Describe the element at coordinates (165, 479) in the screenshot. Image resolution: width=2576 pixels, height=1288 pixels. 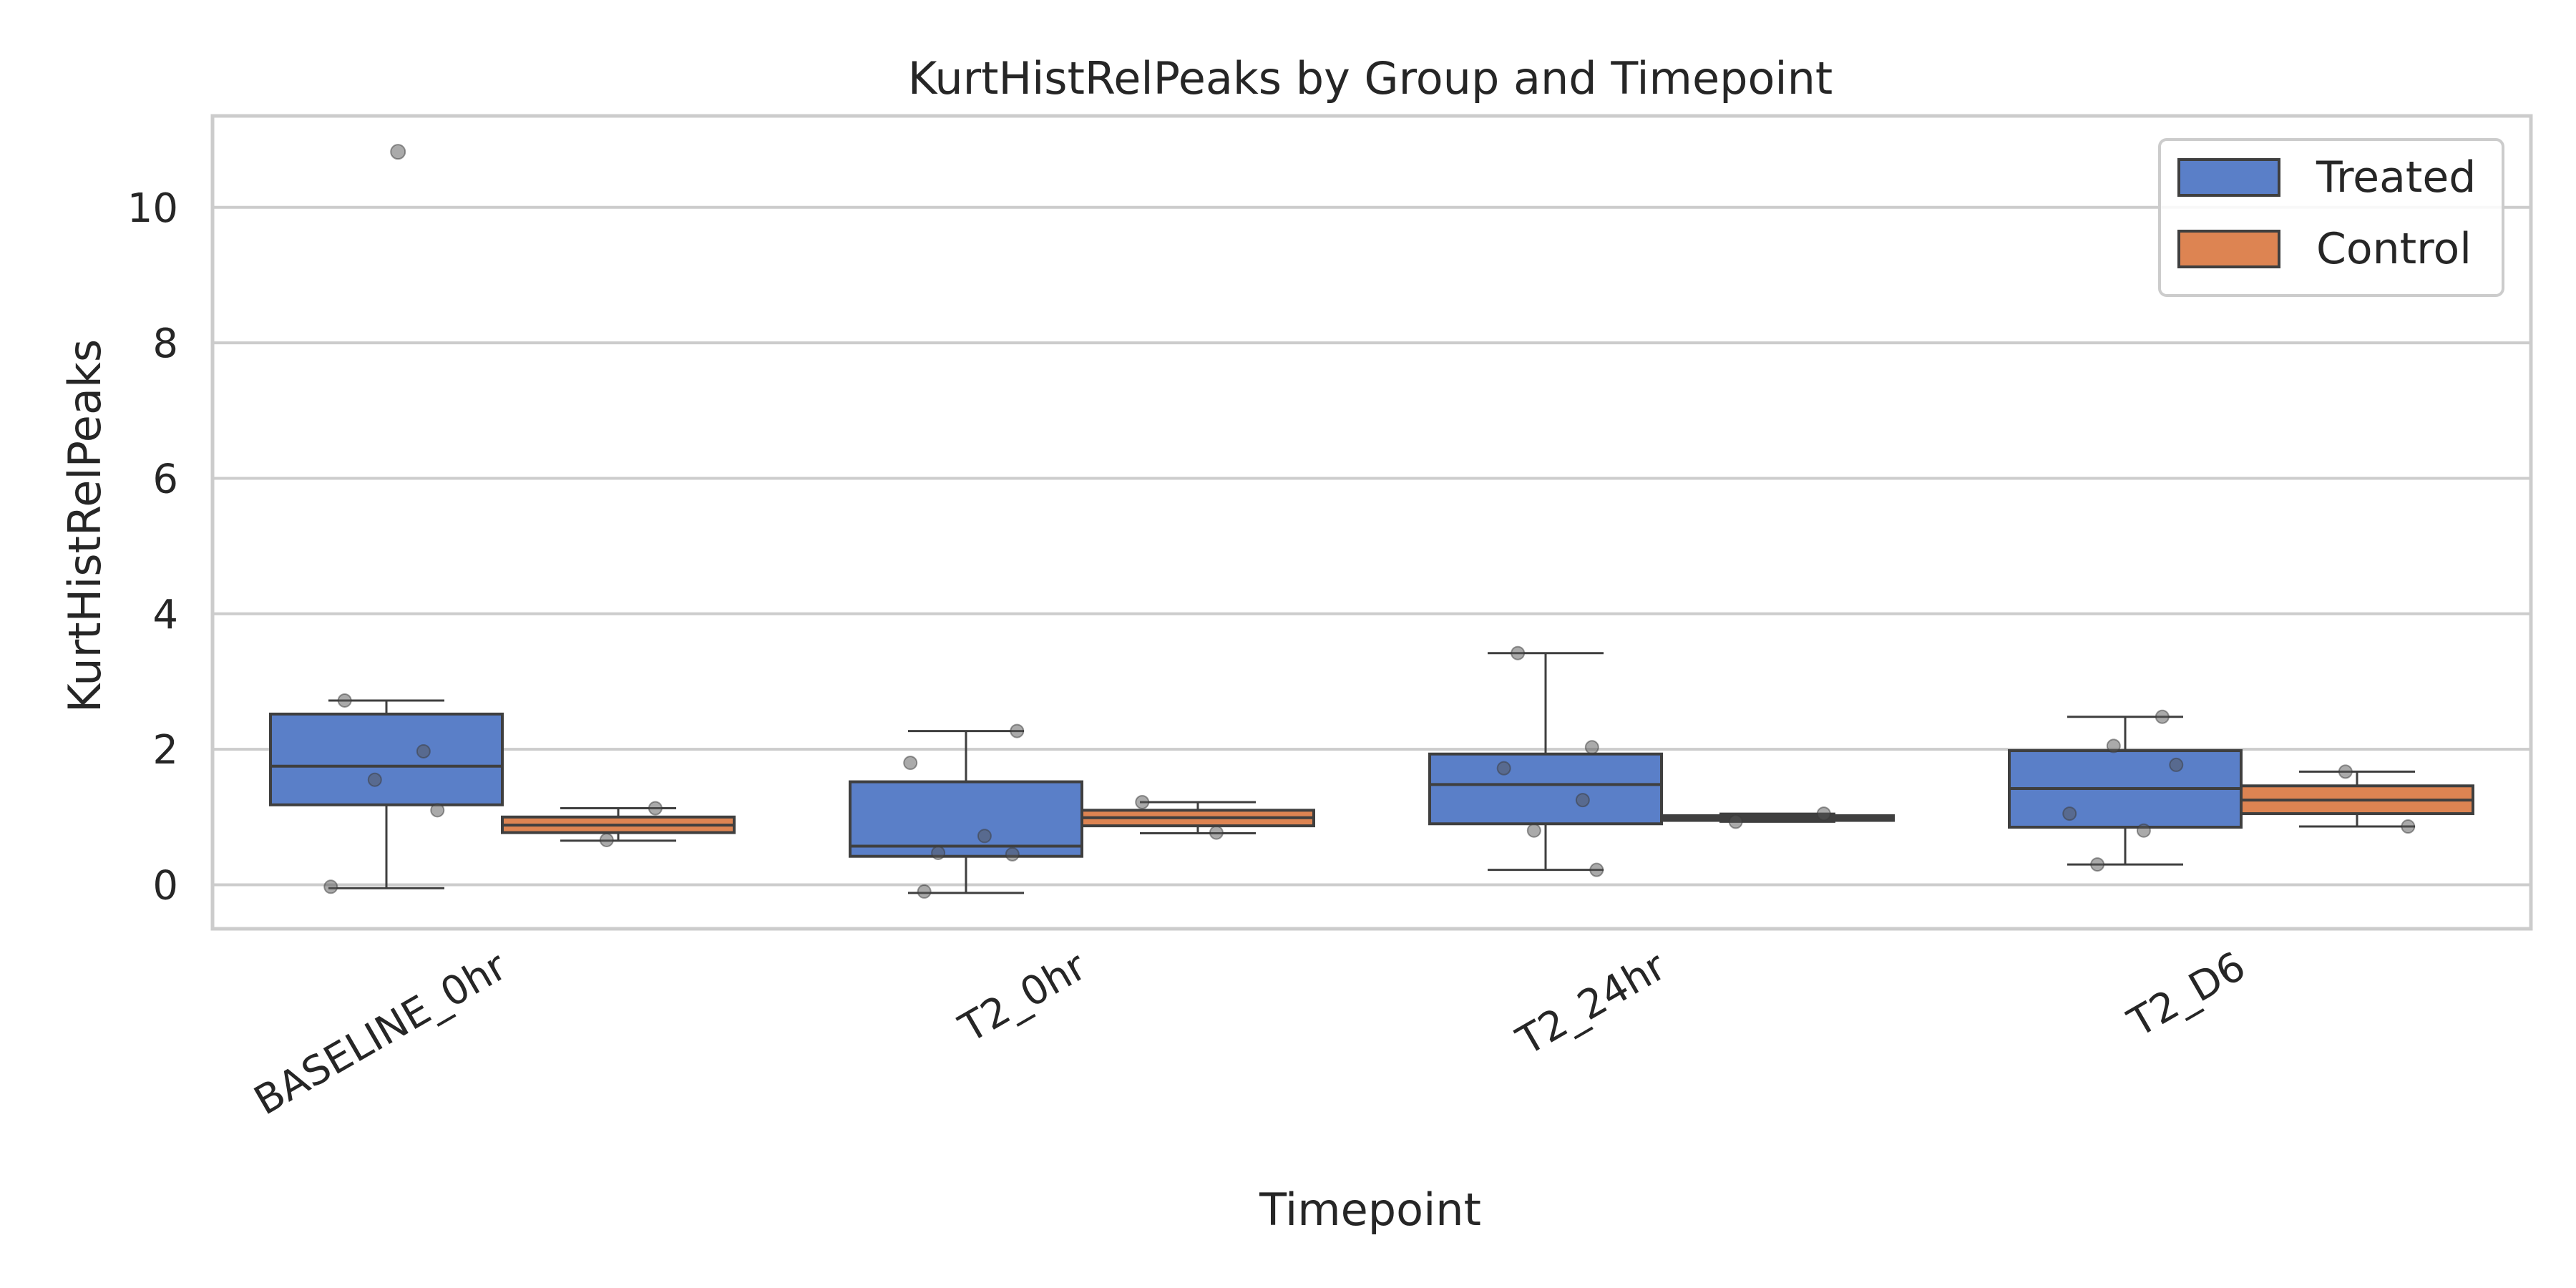
I see `y-tick-label: 6` at that location.